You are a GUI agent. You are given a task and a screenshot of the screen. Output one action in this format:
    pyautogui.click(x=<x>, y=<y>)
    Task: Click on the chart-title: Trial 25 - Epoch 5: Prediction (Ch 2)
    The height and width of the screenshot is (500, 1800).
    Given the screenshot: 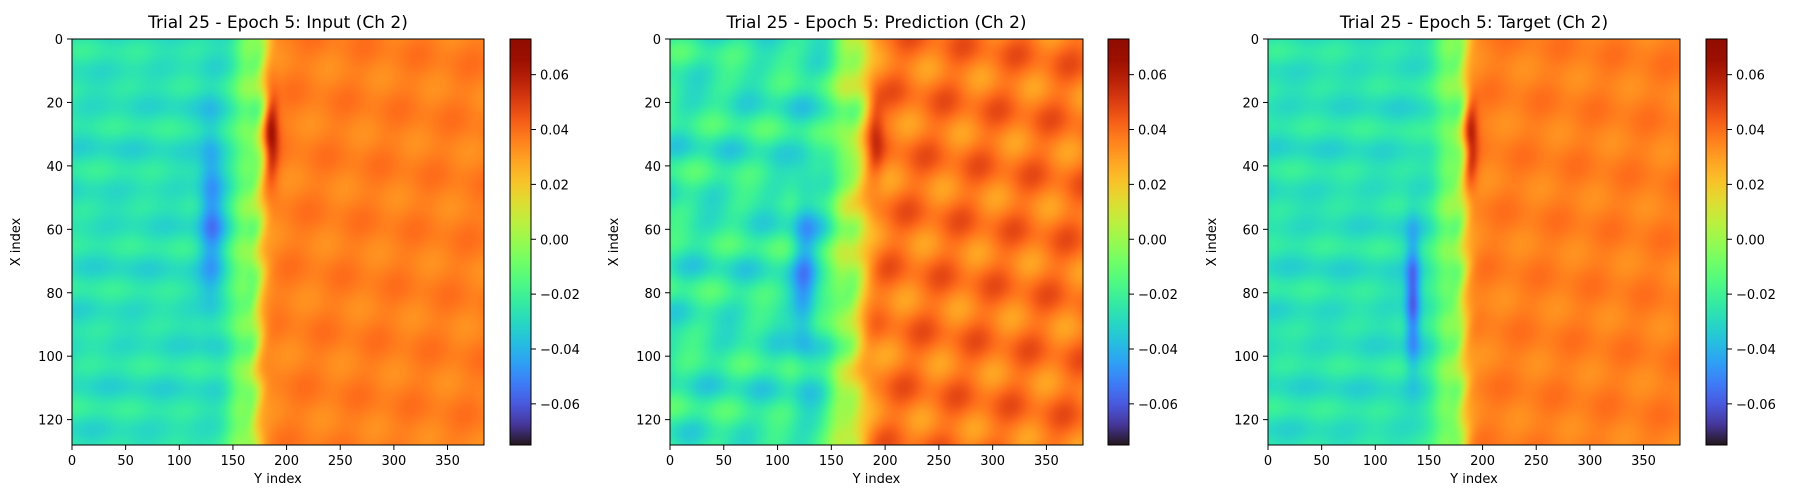 What is the action you would take?
    pyautogui.click(x=875, y=23)
    